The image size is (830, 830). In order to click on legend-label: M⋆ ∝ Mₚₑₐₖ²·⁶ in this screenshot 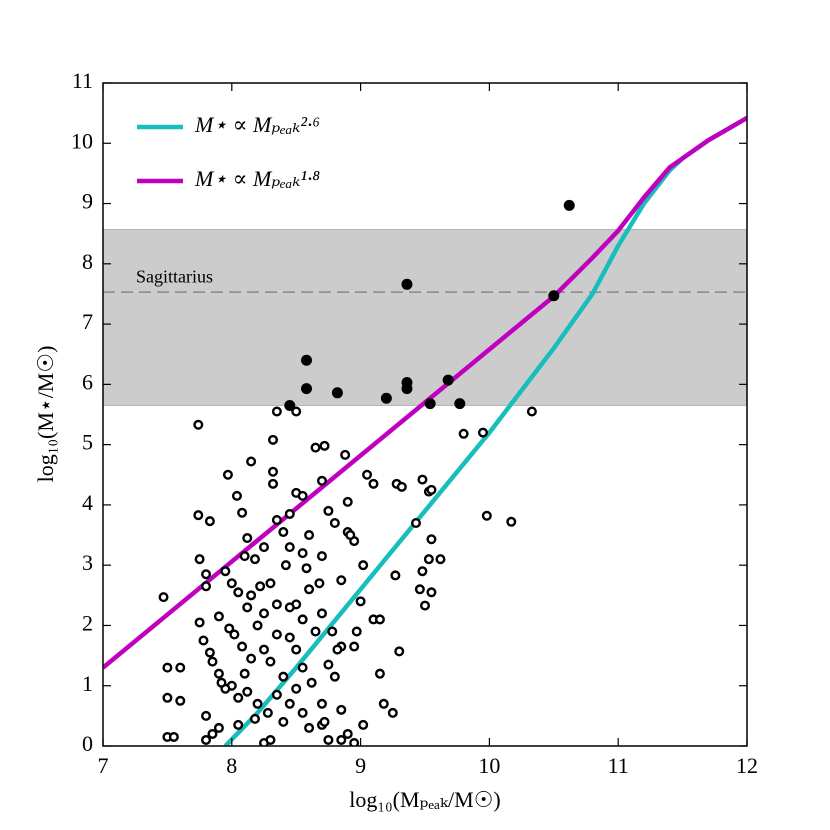, I will do `click(257, 124)`.